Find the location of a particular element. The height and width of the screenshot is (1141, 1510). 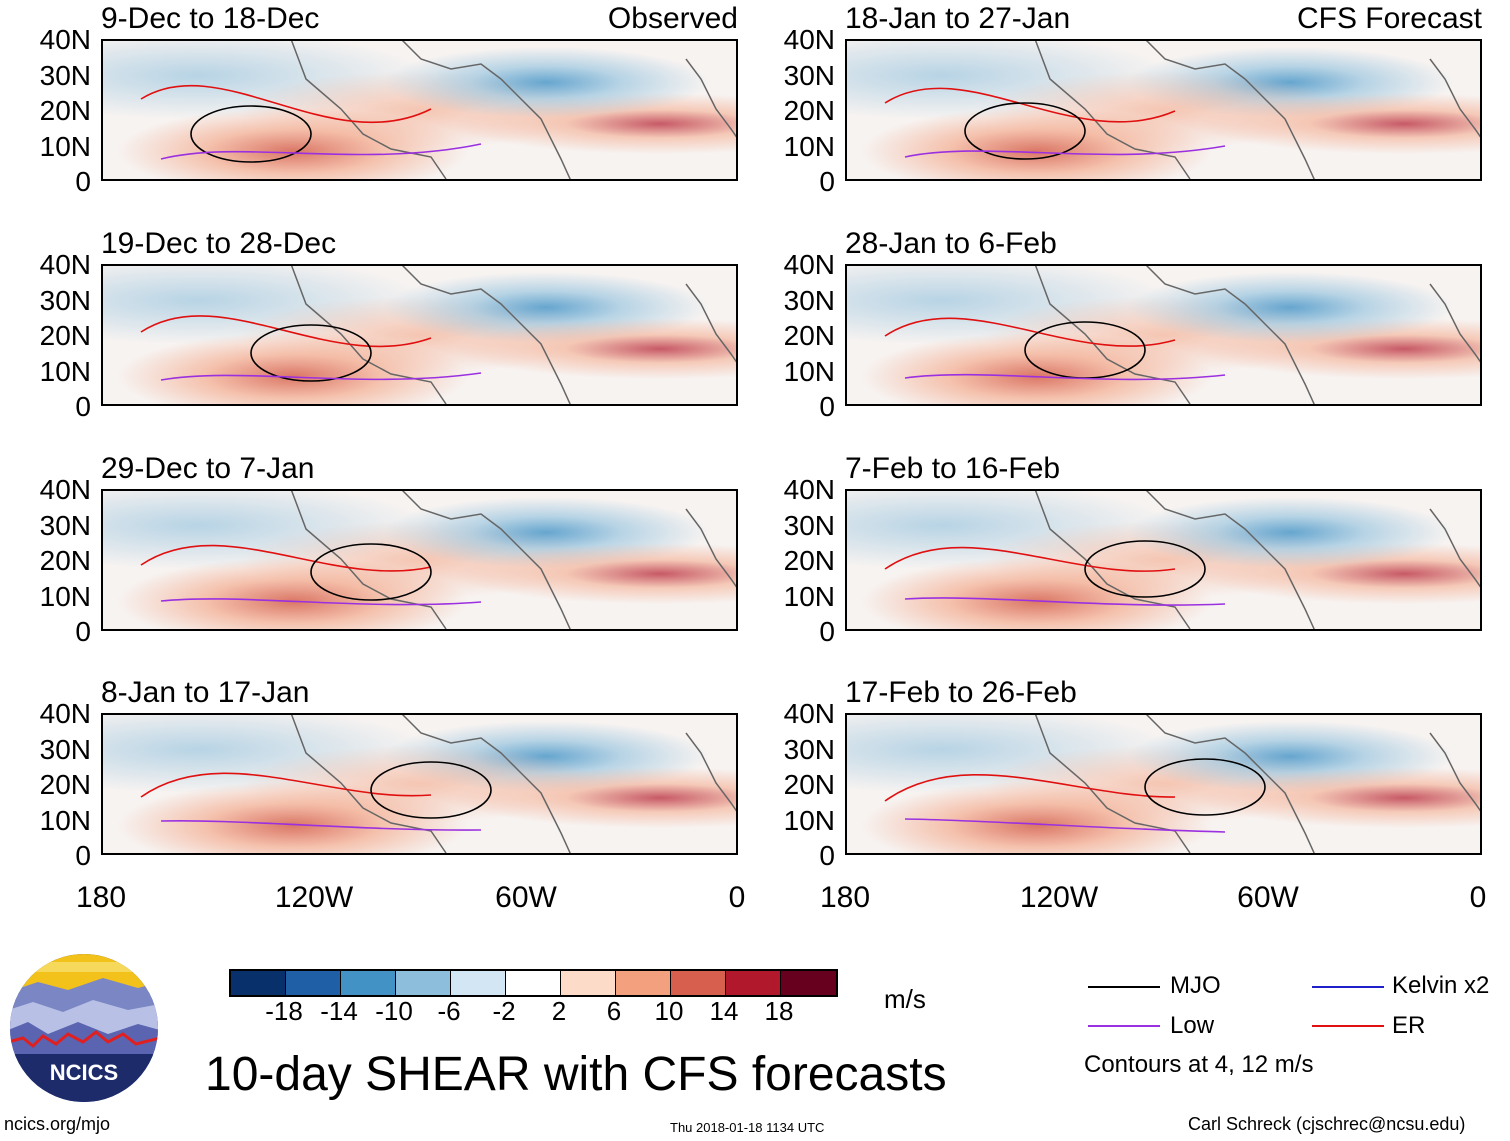

x-tick-left-60w: 60W is located at coordinates (526, 897).